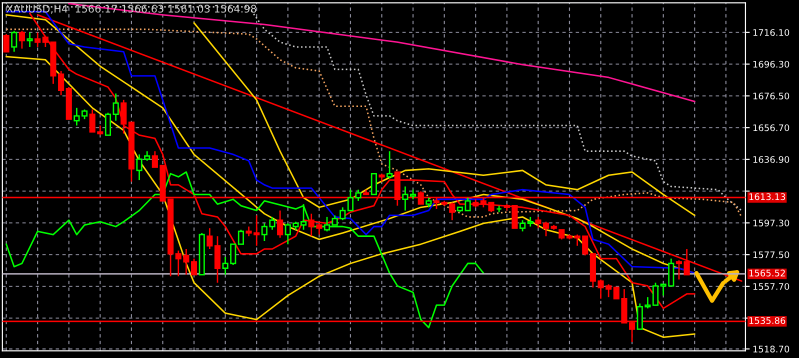 The height and width of the screenshot is (358, 799). What do you see at coordinates (771, 159) in the screenshot?
I see `y-tick-label: 1636.90` at bounding box center [771, 159].